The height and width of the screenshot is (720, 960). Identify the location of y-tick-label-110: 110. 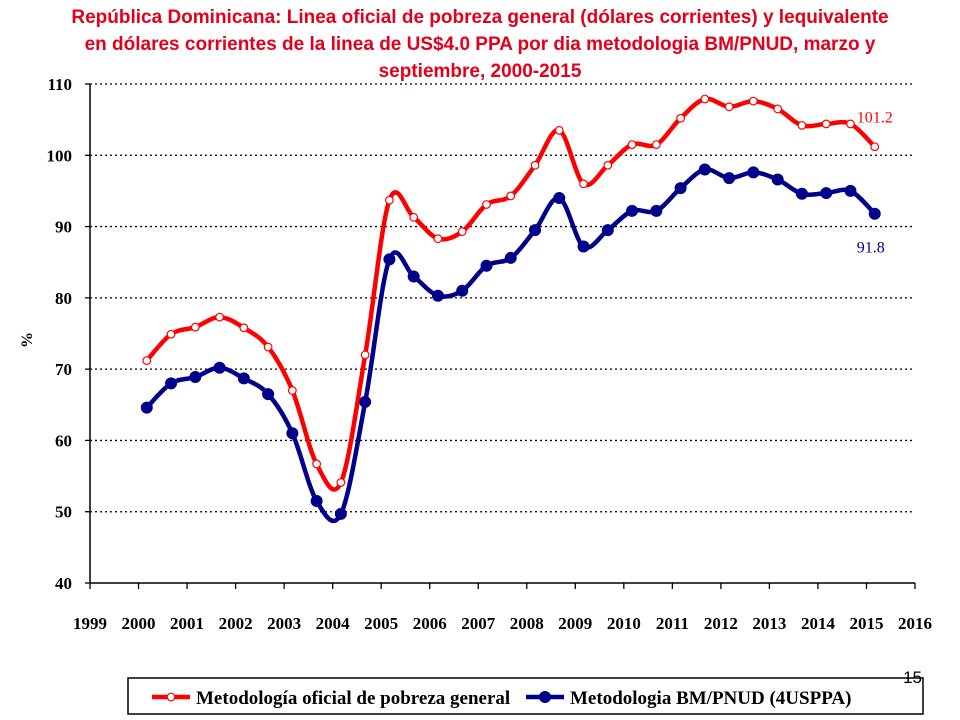
(59, 84).